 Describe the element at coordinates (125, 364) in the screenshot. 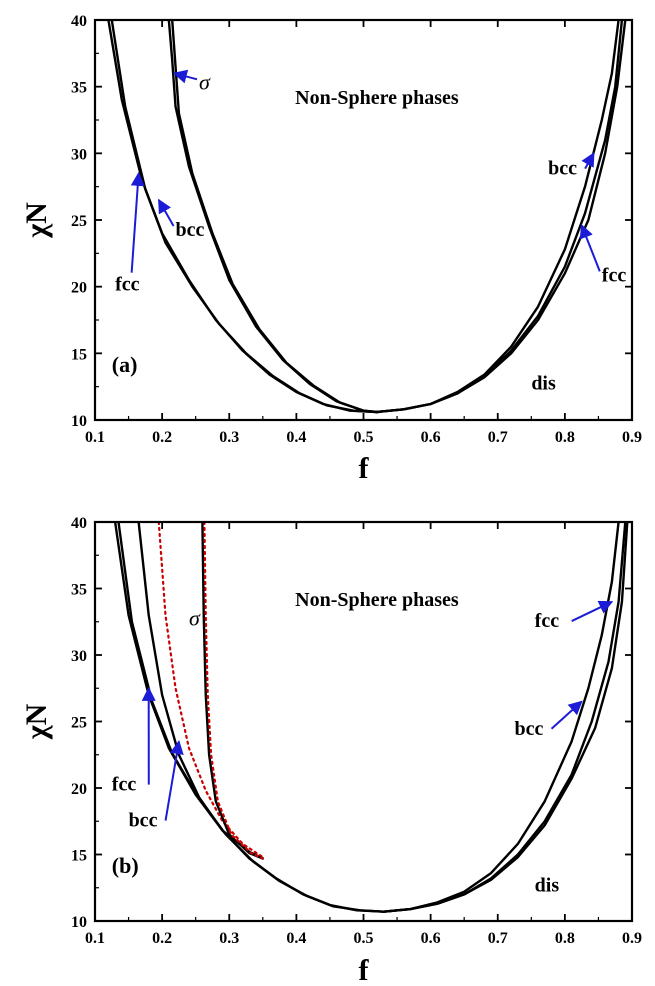

I see `panel-label: (a)` at that location.